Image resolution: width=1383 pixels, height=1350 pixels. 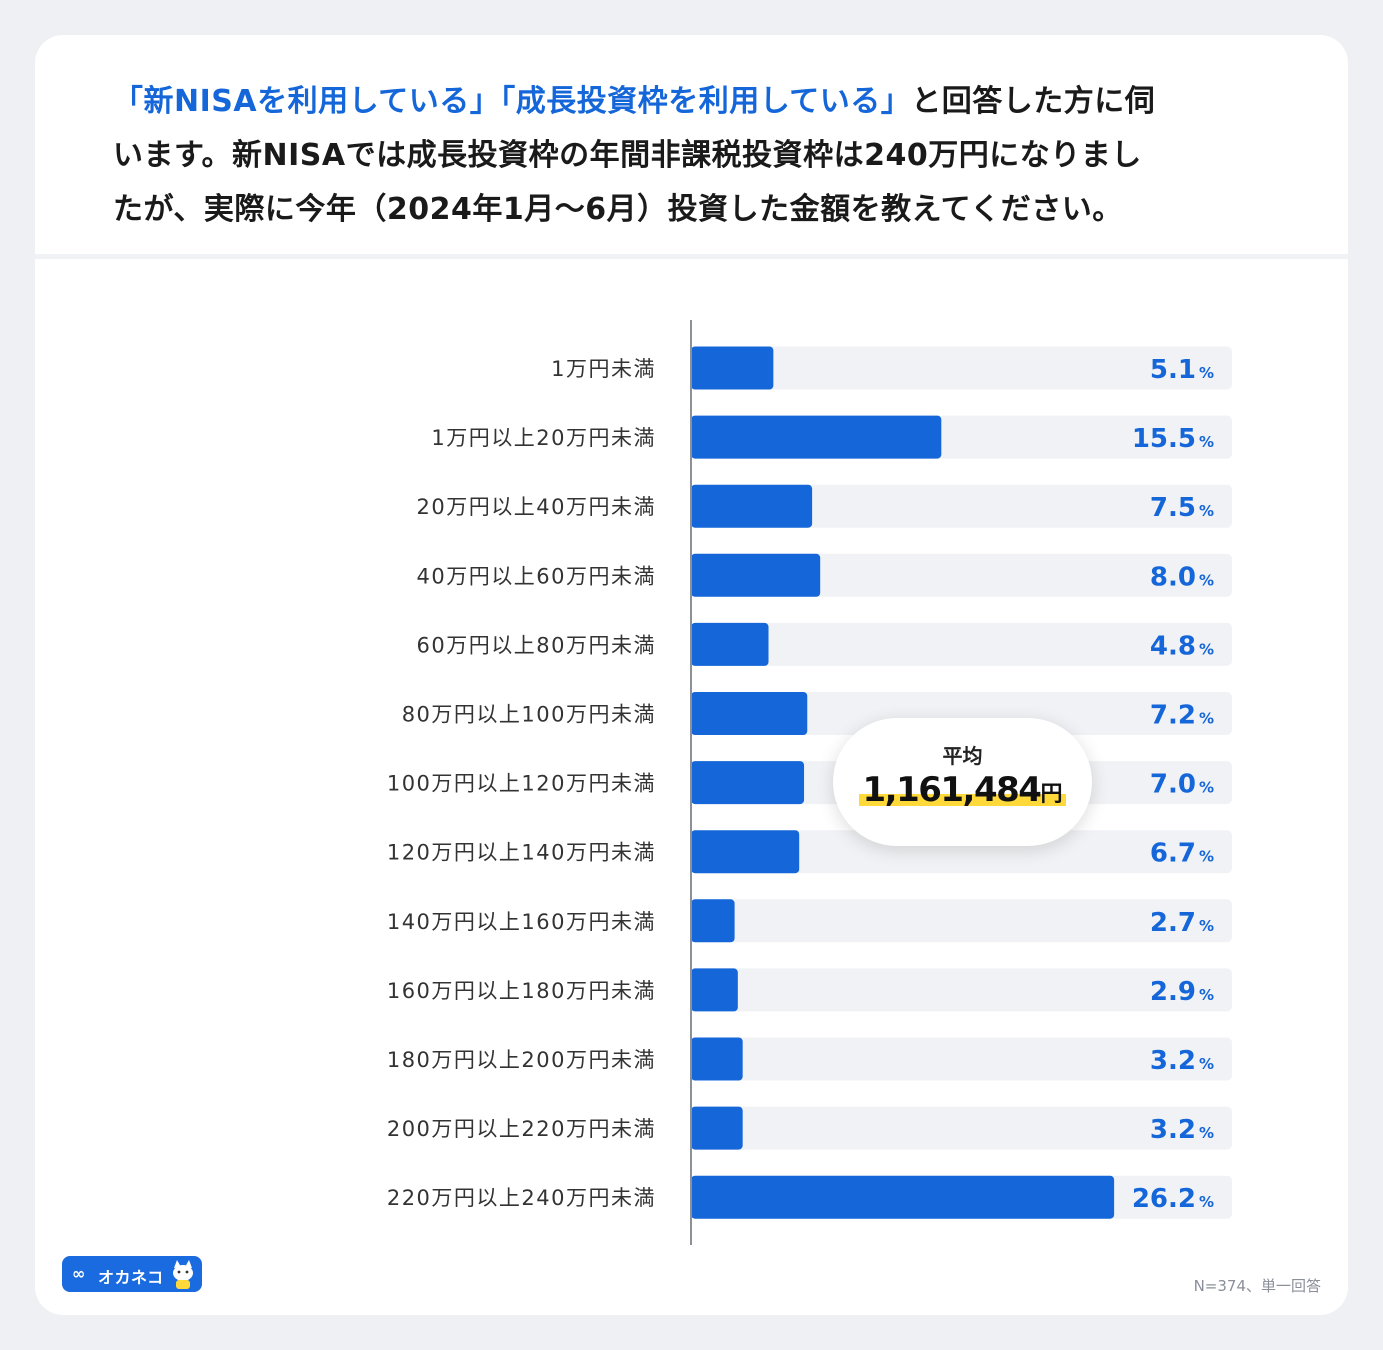 What do you see at coordinates (521, 1129) in the screenshot?
I see `category-label: 200万円以上220万円未満` at bounding box center [521, 1129].